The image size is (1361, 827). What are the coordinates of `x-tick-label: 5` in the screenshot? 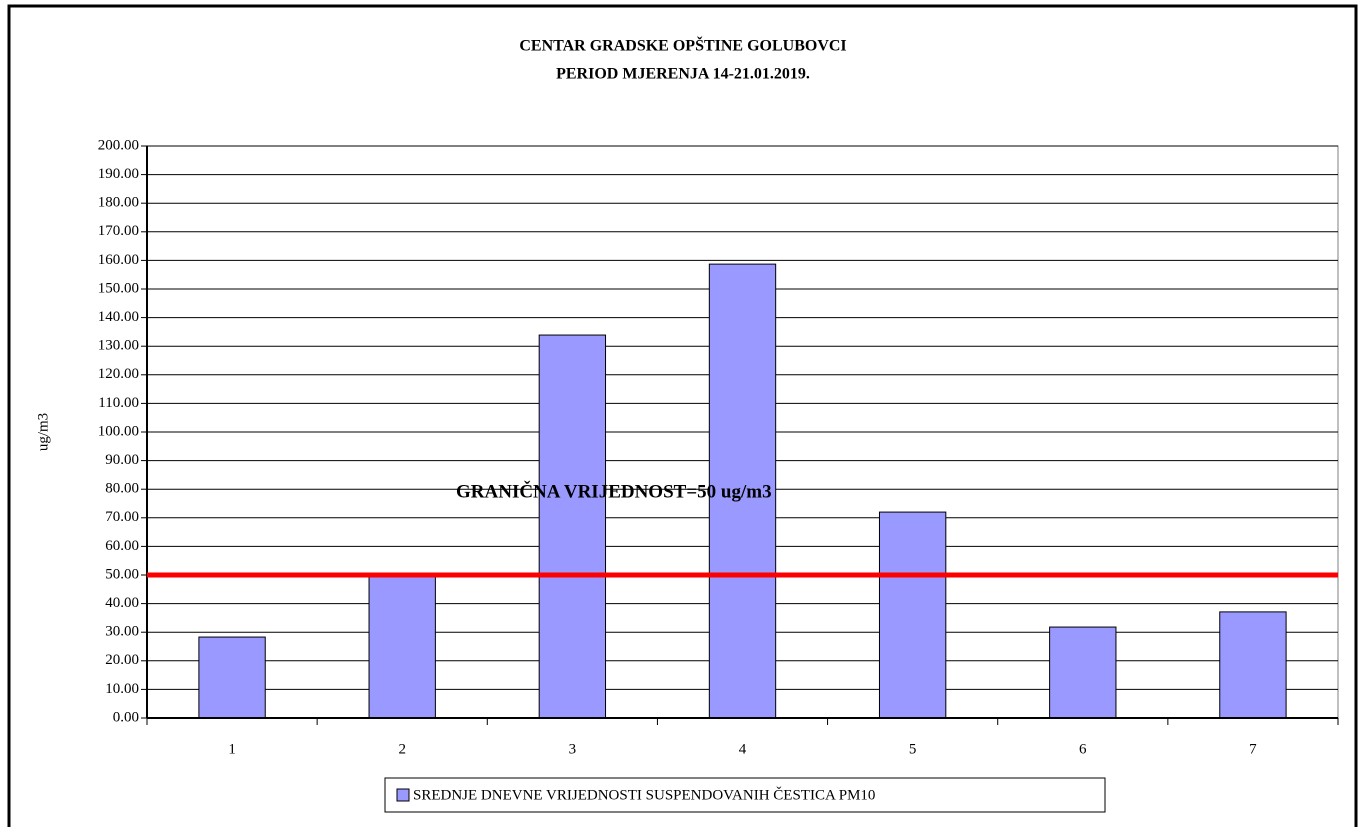 It's located at (913, 749).